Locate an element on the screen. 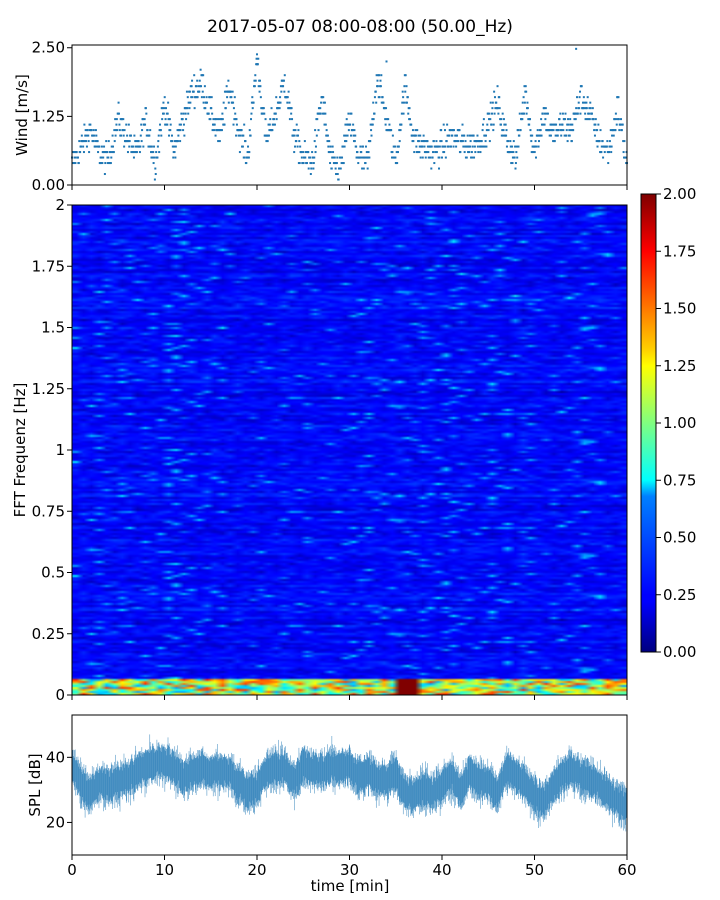 The image size is (720, 900). spl-y-tick-label-1: 40 is located at coordinates (55, 757).